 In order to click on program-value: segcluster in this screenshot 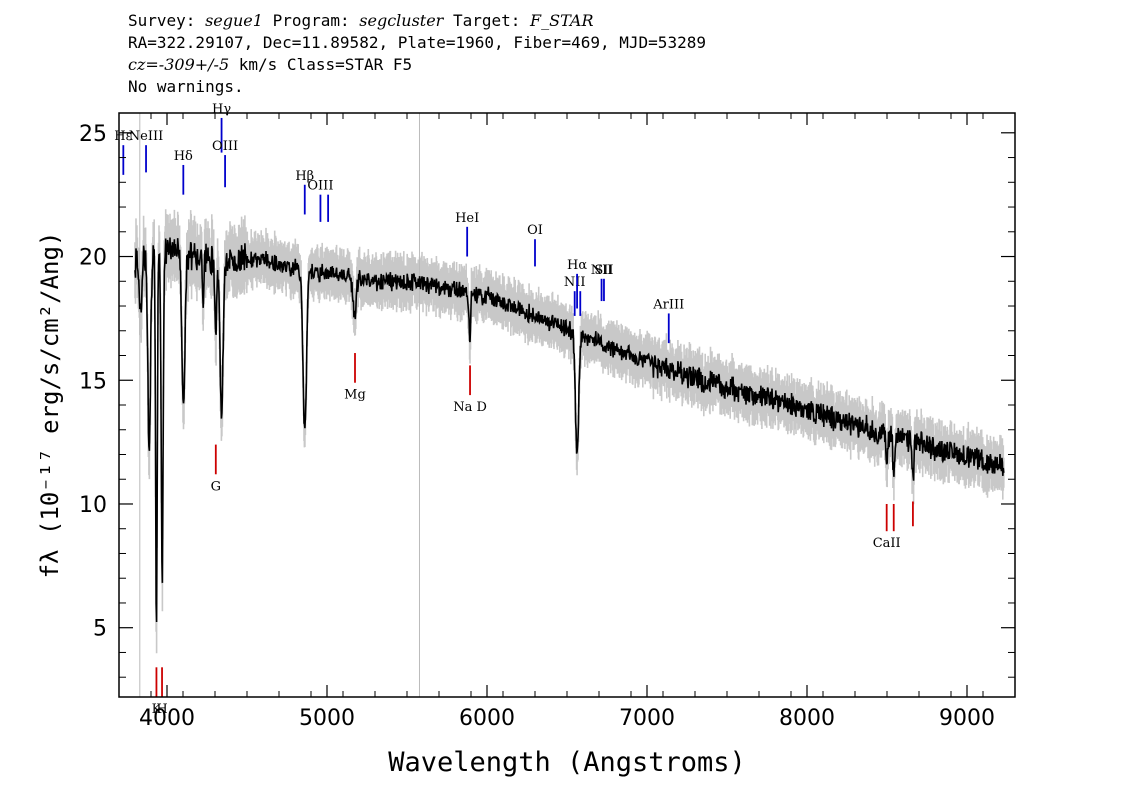, I will do `click(401, 20)`.